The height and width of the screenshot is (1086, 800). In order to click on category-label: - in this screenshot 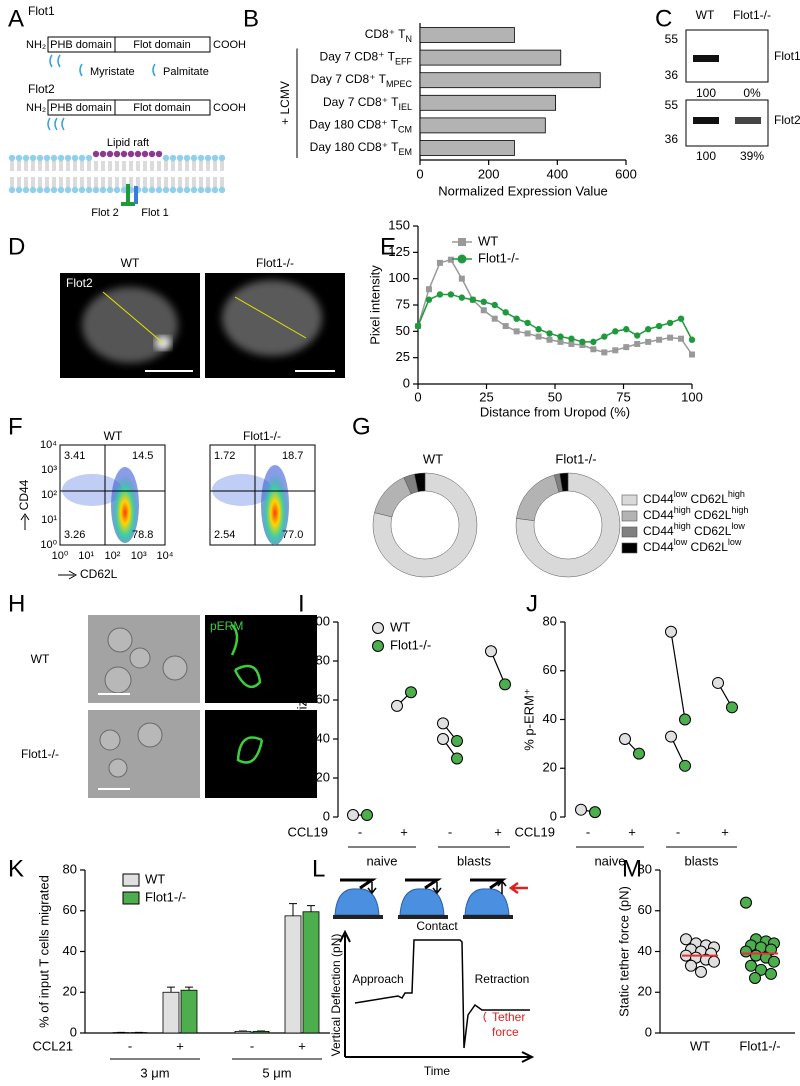, I will do `click(450, 831)`.